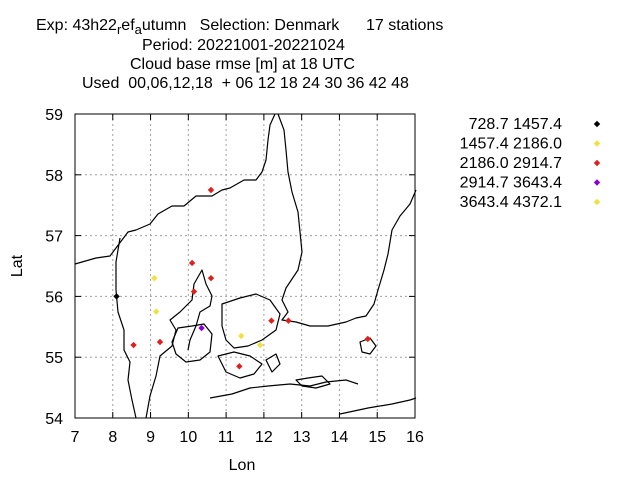 Image resolution: width=640 pixels, height=480 pixels. I want to click on y-tick-label: 59, so click(54, 115).